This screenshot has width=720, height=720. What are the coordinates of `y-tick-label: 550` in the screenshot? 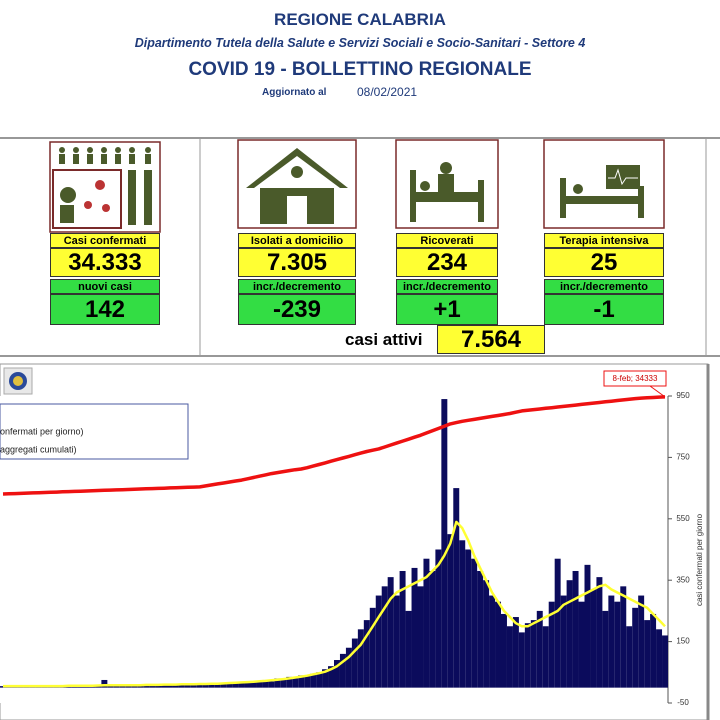 It's located at (683, 518).